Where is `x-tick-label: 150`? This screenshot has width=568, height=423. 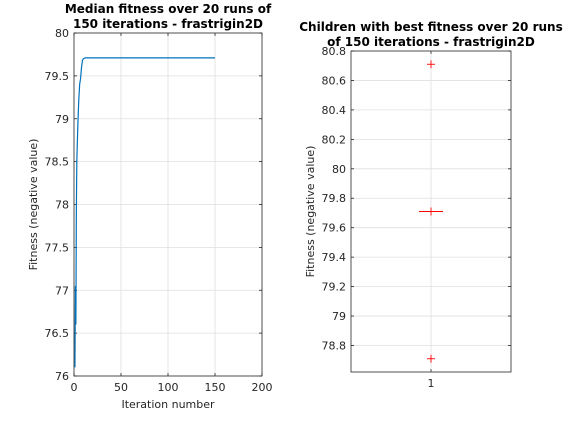
x-tick-label: 150 is located at coordinates (215, 387).